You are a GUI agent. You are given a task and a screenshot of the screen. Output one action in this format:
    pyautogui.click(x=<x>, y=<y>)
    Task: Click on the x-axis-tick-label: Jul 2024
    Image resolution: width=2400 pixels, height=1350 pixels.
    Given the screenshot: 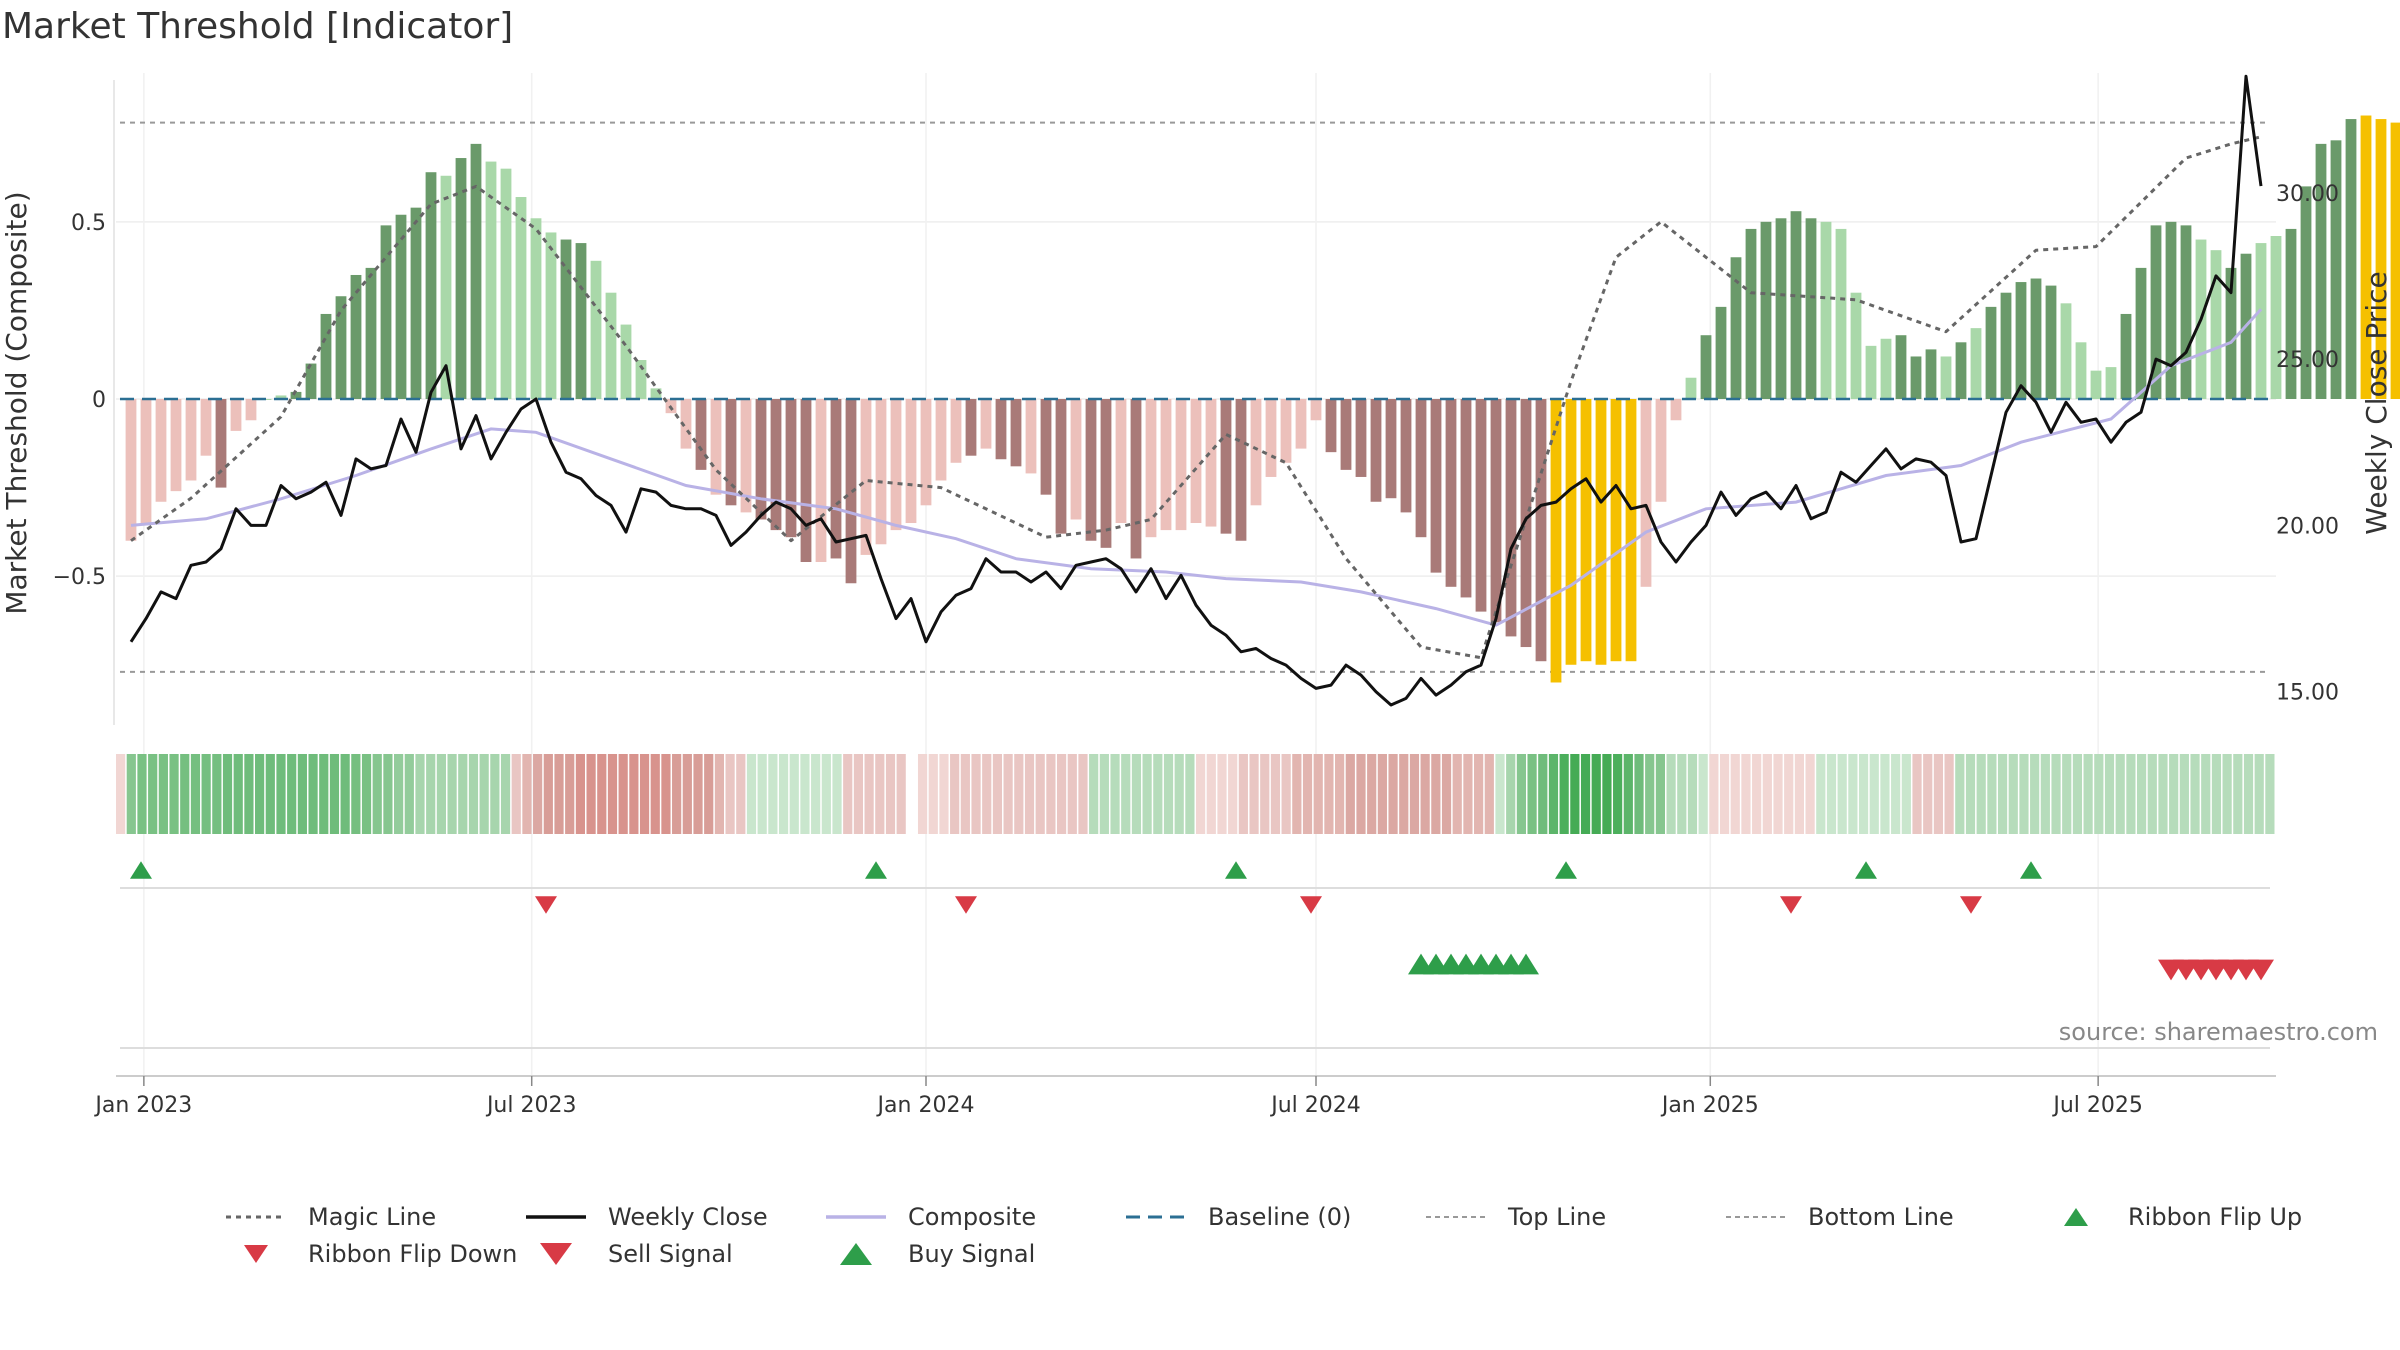 What is the action you would take?
    pyautogui.click(x=1315, y=1105)
    